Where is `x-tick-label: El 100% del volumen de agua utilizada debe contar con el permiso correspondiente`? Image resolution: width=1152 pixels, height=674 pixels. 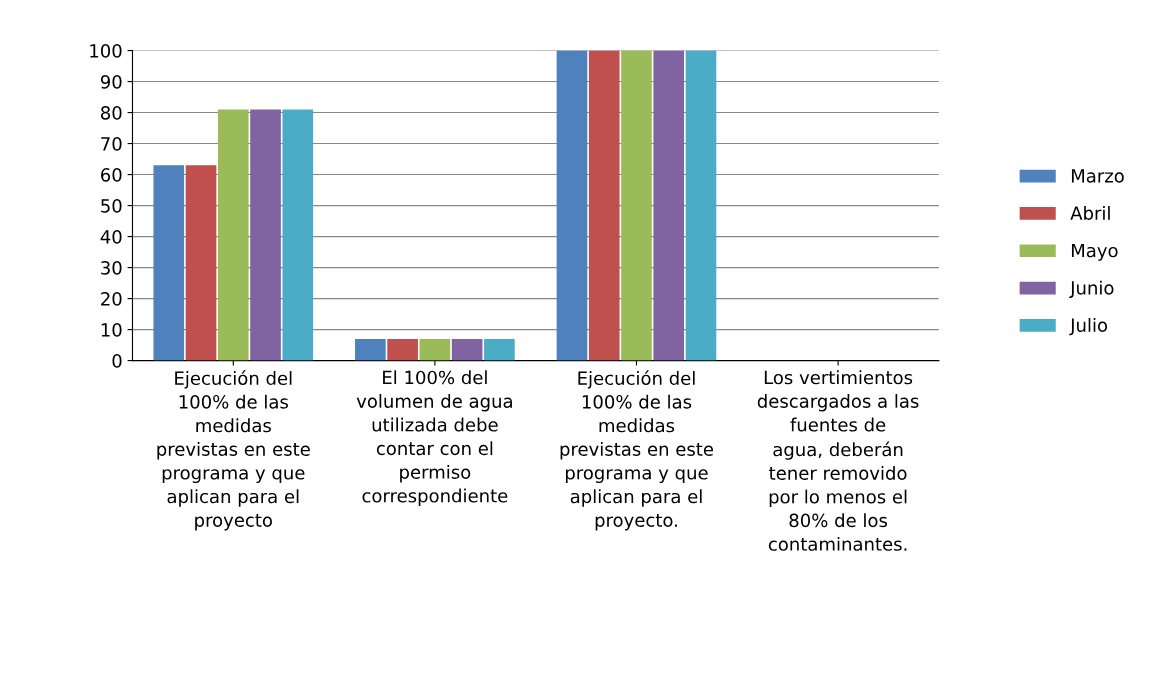 x-tick-label: El 100% del volumen de agua utilizada debe contar con el permiso correspondiente is located at coordinates (434, 438).